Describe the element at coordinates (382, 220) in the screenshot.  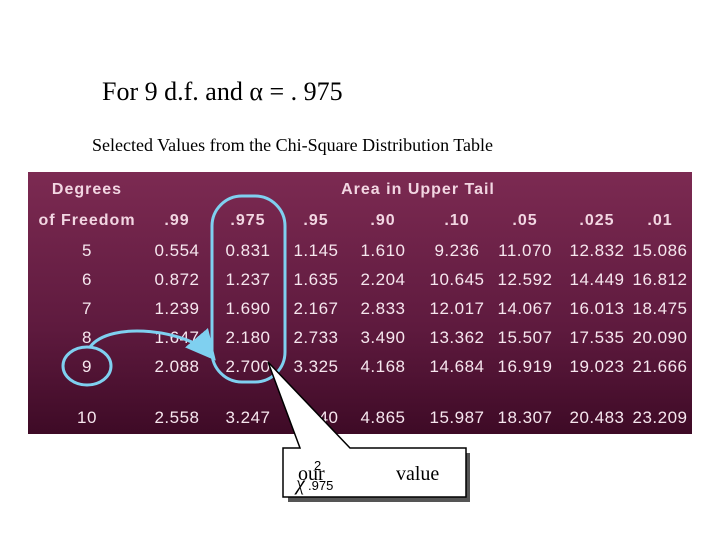
I see `column-header: .90` at that location.